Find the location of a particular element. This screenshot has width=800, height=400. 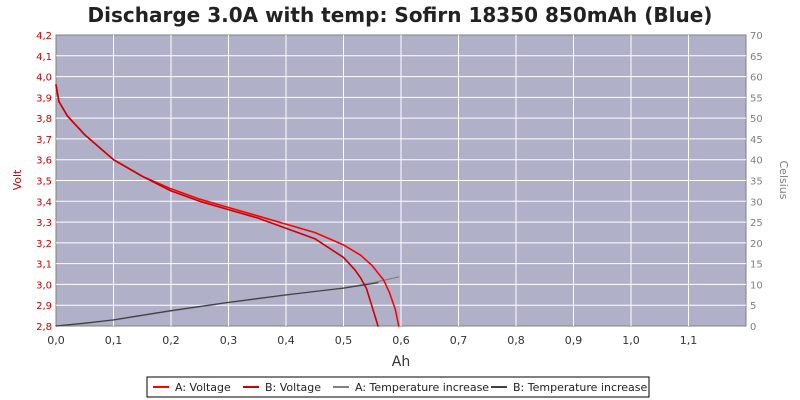

legend-box is located at coordinates (398, 387).